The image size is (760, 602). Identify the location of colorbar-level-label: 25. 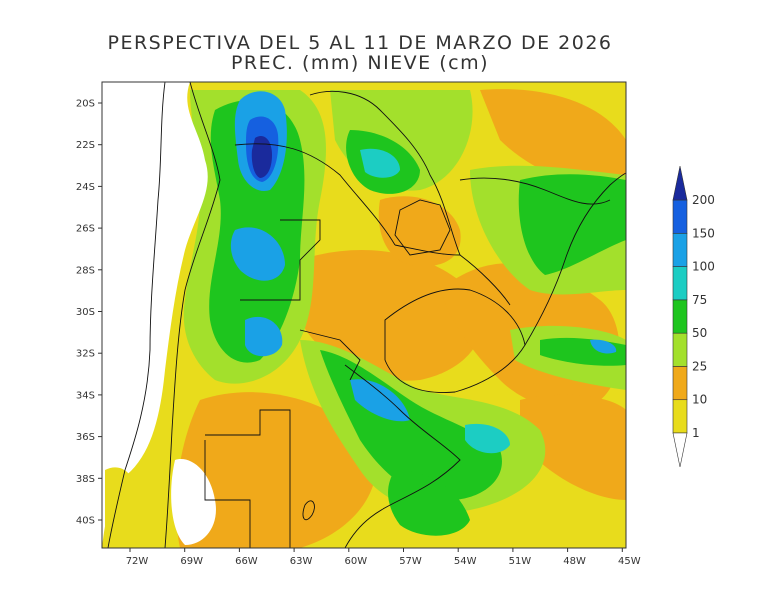
(699, 366).